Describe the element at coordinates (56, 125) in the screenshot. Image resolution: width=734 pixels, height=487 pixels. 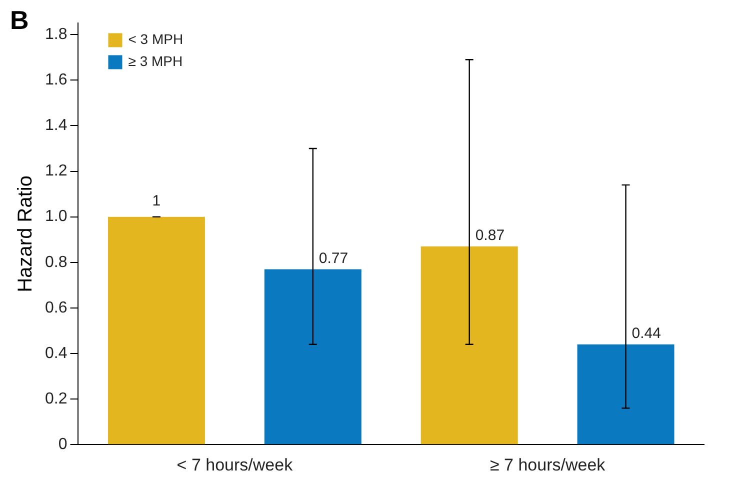
I see `y-tick-label: 1.4` at that location.